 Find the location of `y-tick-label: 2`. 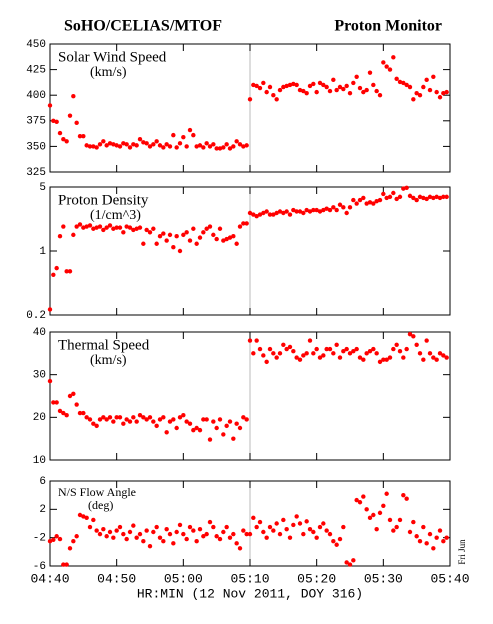

y-tick-label: 2 is located at coordinates (42, 510).